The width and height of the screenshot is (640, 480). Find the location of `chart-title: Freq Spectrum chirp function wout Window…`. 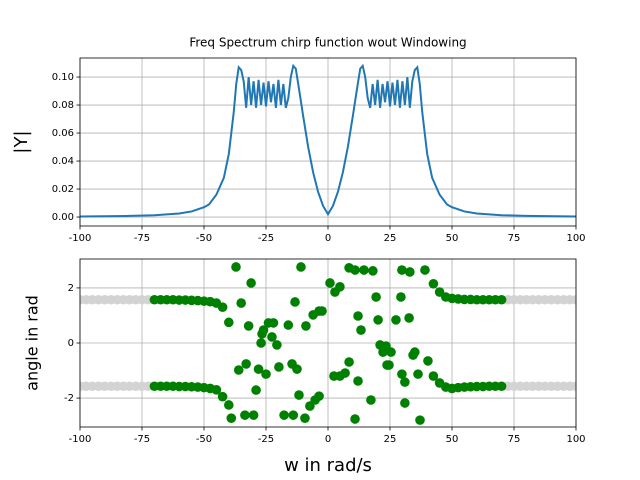

chart-title: Freq Spectrum chirp function wout Window… is located at coordinates (327, 43).